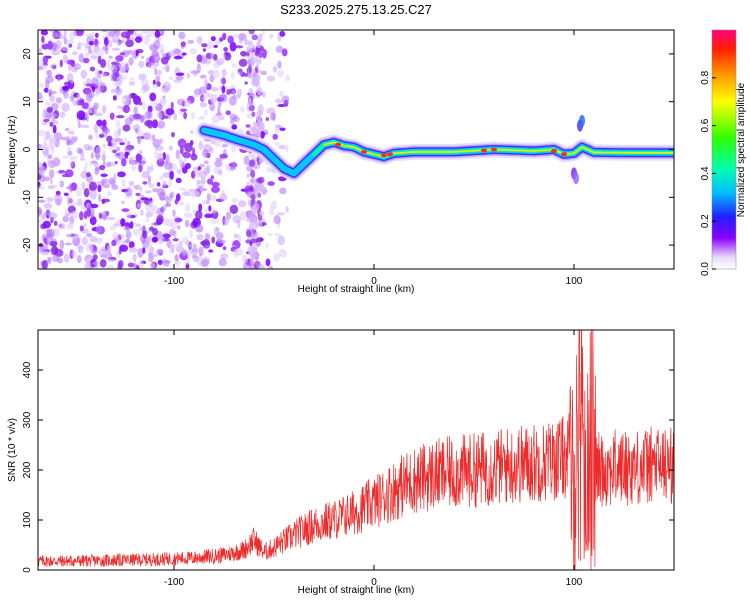  What do you see at coordinates (27, 369) in the screenshot?
I see `snr-y-tick-label: 400` at bounding box center [27, 369].